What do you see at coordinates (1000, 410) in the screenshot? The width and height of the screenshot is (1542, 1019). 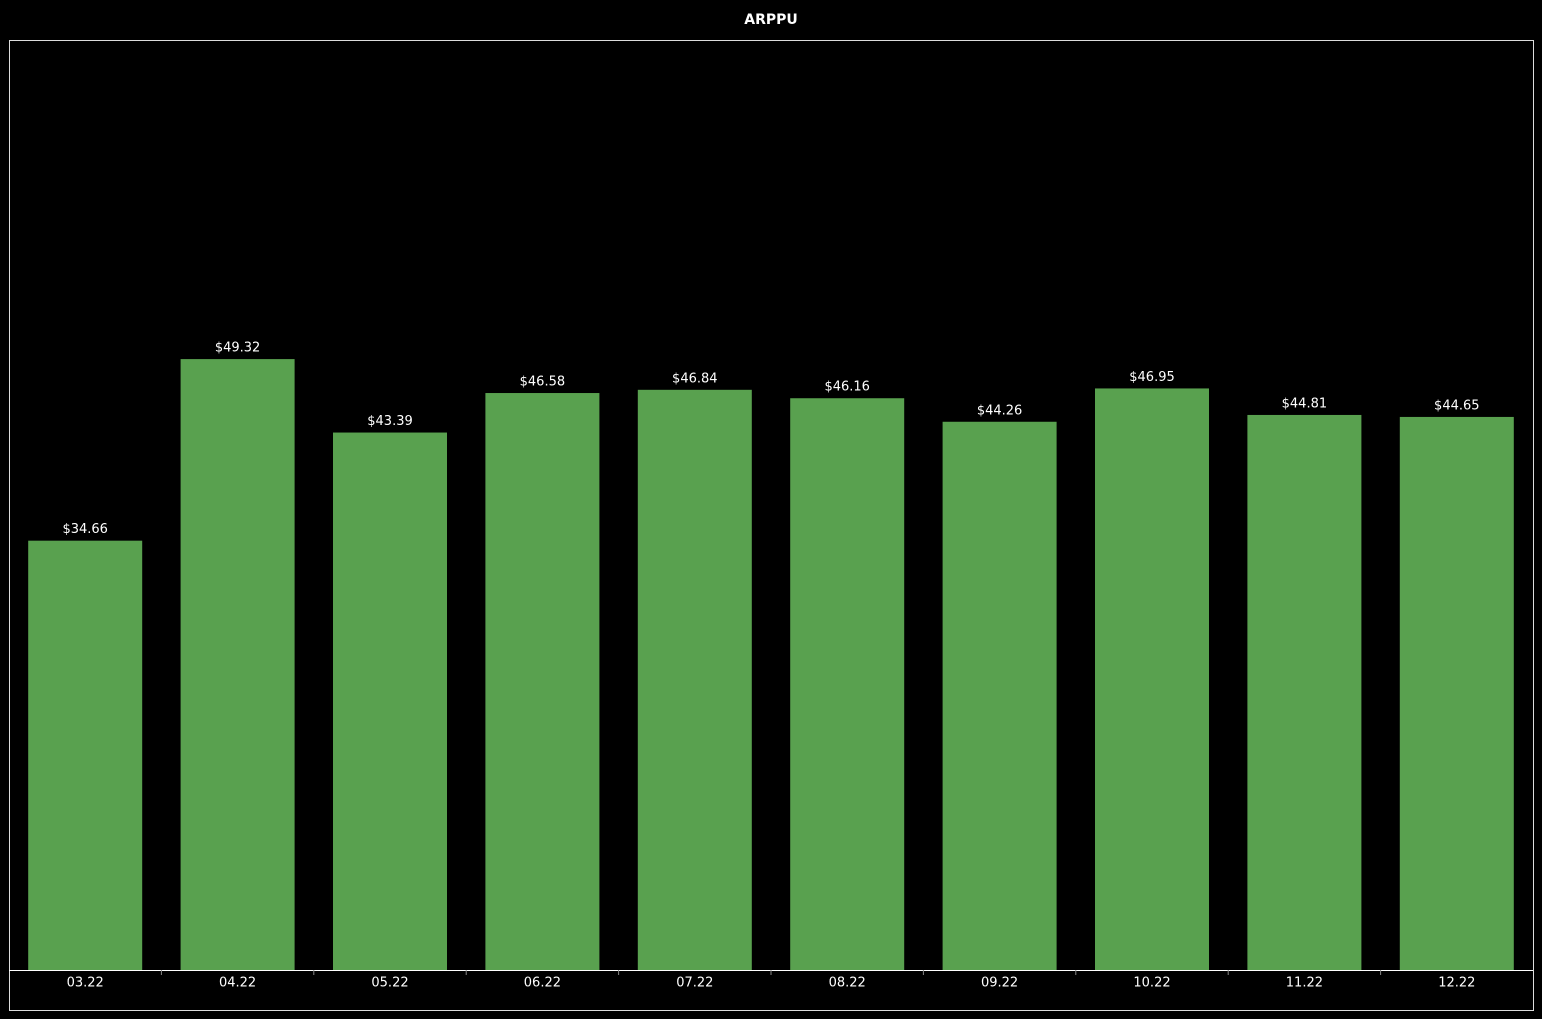 I see `value-label: $44.26` at bounding box center [1000, 410].